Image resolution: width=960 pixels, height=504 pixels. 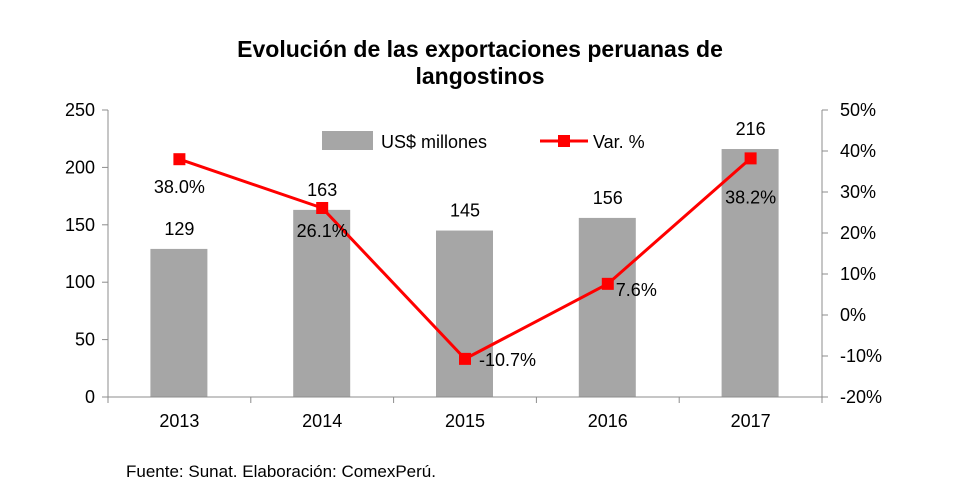 What do you see at coordinates (465, 421) in the screenshot?
I see `x-tick-label: 2015` at bounding box center [465, 421].